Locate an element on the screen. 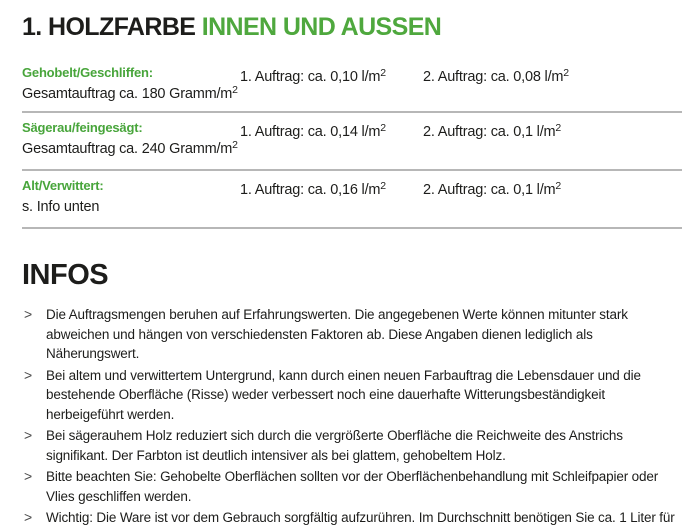 The height and width of the screenshot is (525, 700). page-title-black: 1. HOLZFARBE is located at coordinates (109, 27).